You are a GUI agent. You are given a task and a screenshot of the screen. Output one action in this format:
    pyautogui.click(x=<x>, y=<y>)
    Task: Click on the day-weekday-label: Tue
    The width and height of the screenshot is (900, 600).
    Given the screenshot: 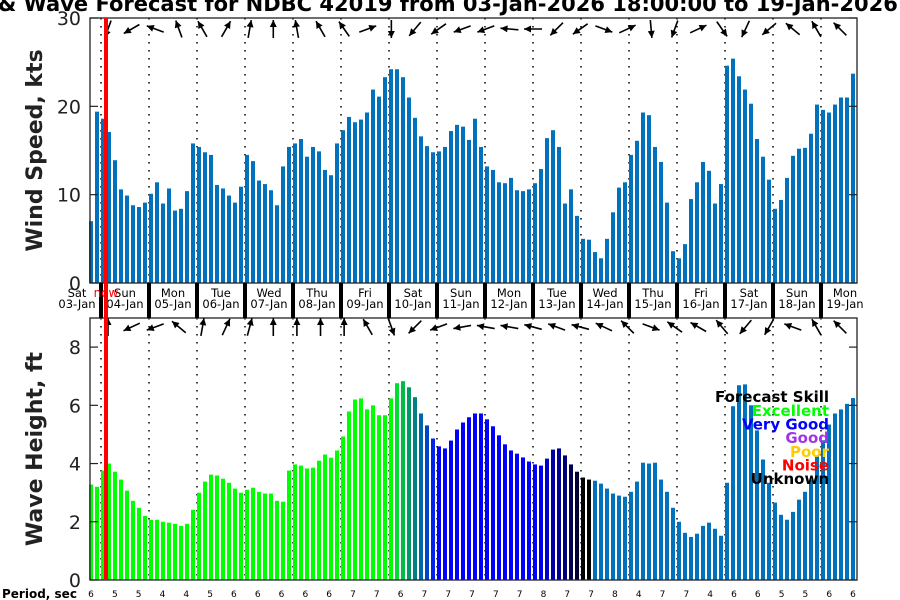 What is the action you would take?
    pyautogui.click(x=220, y=293)
    